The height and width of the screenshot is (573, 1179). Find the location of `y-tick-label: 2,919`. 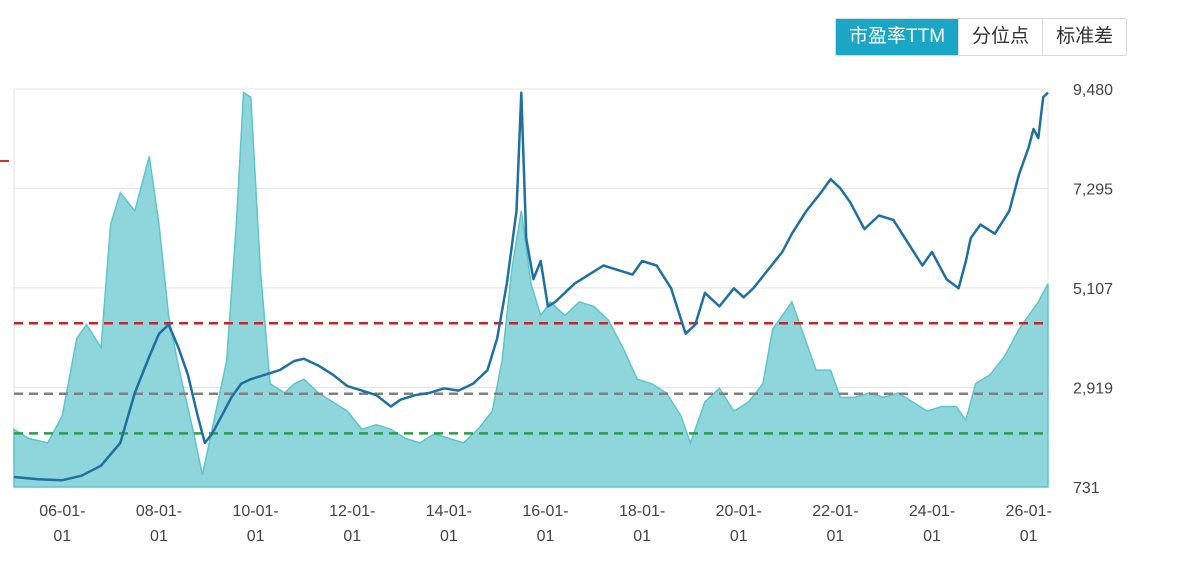

y-tick-label: 2,919 is located at coordinates (1093, 388).